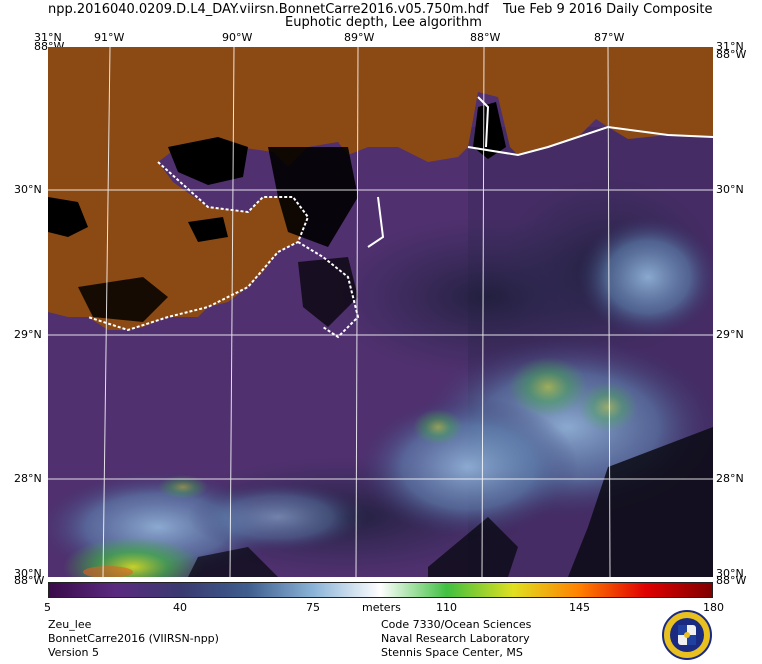 The width and height of the screenshot is (762, 664). Describe the element at coordinates (713, 607) in the screenshot. I see `colorbar-tick: 180` at that location.